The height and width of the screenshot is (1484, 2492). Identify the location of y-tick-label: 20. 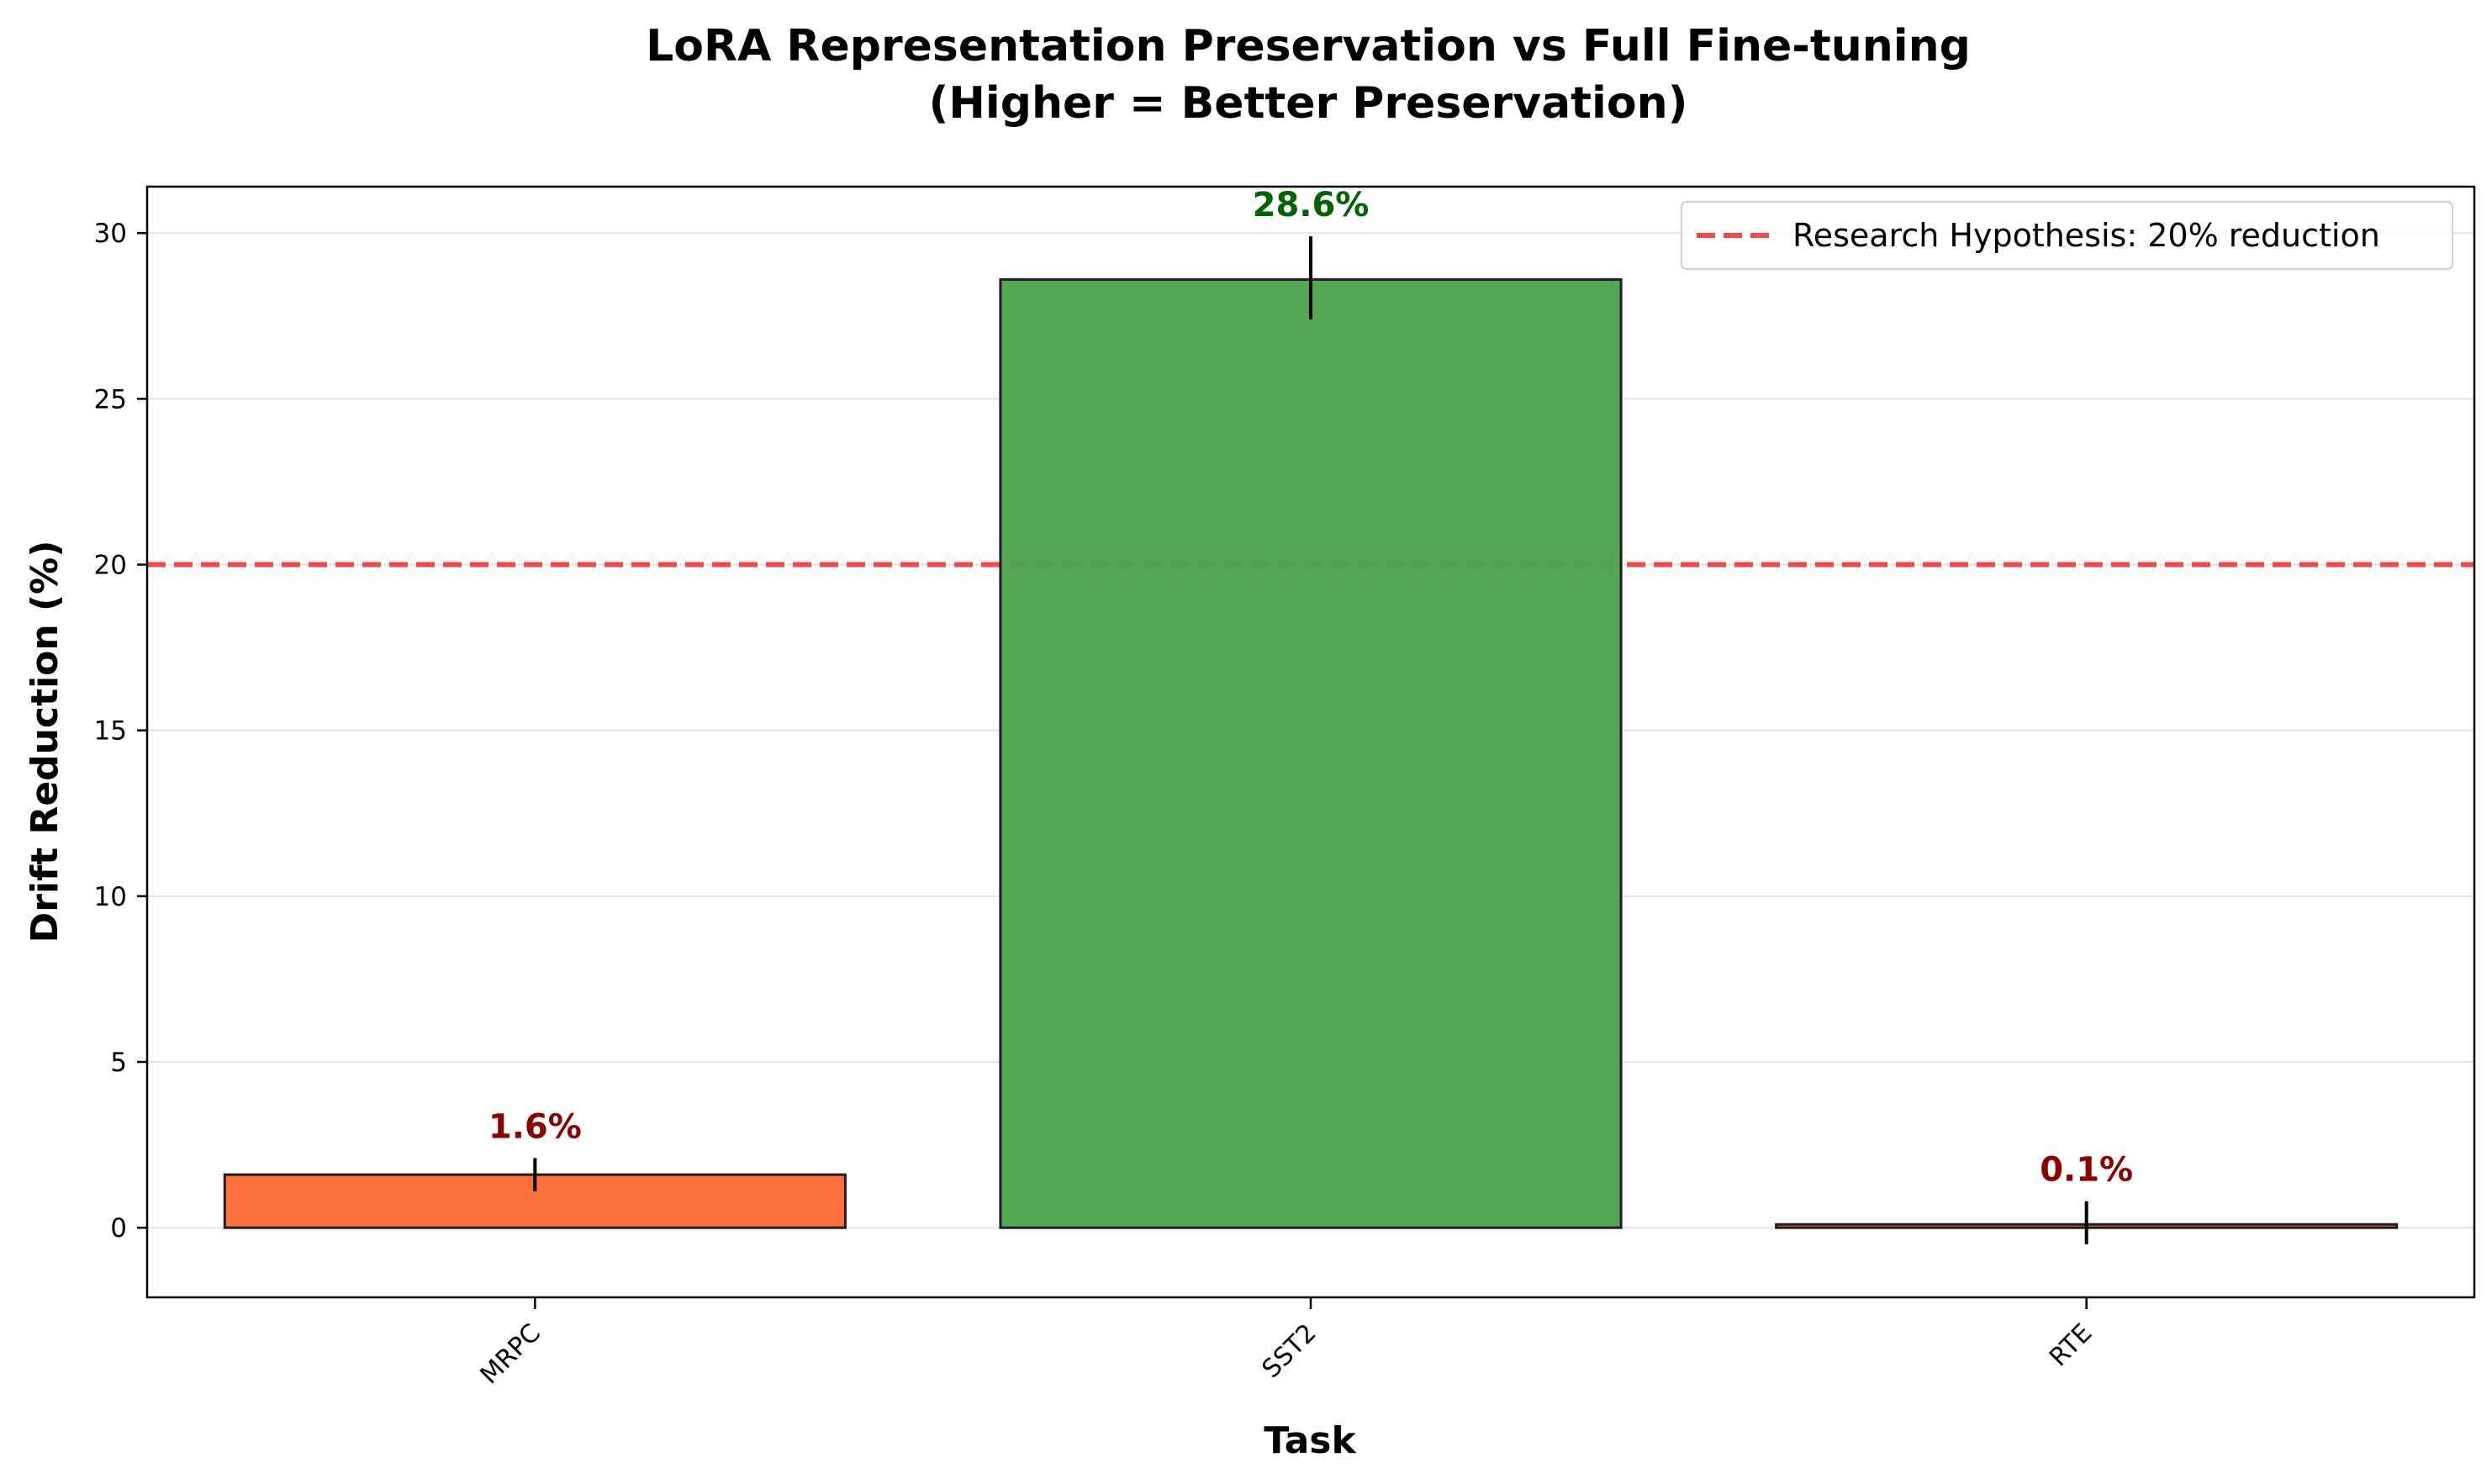
(110, 566).